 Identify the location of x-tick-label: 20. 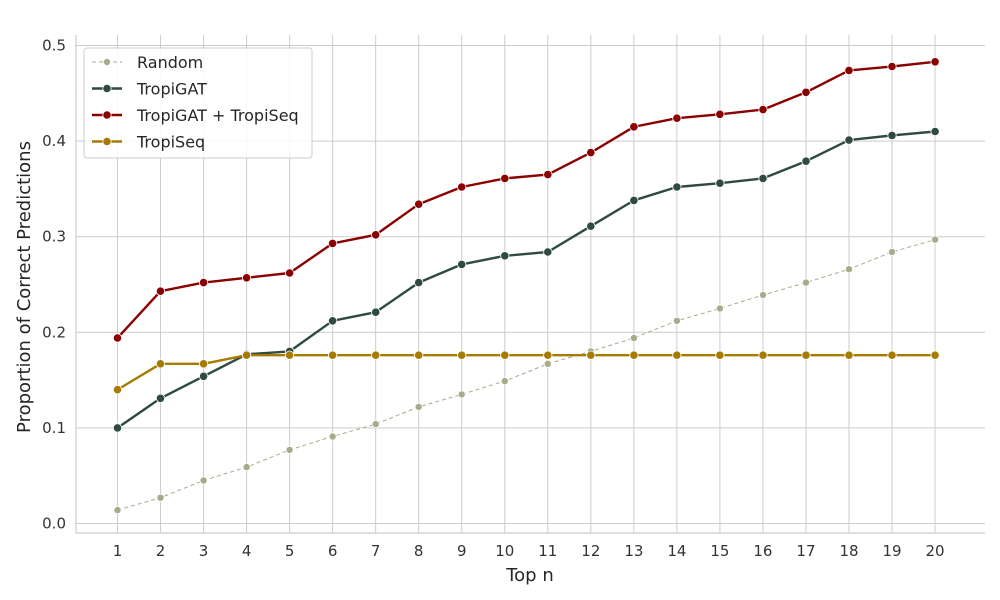
(935, 551).